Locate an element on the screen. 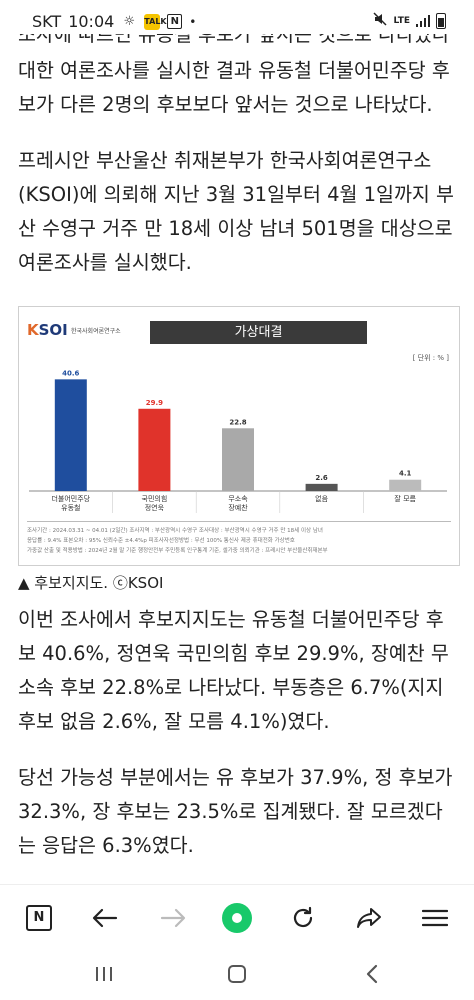 The image size is (474, 1000). home-button is located at coordinates (237, 974).